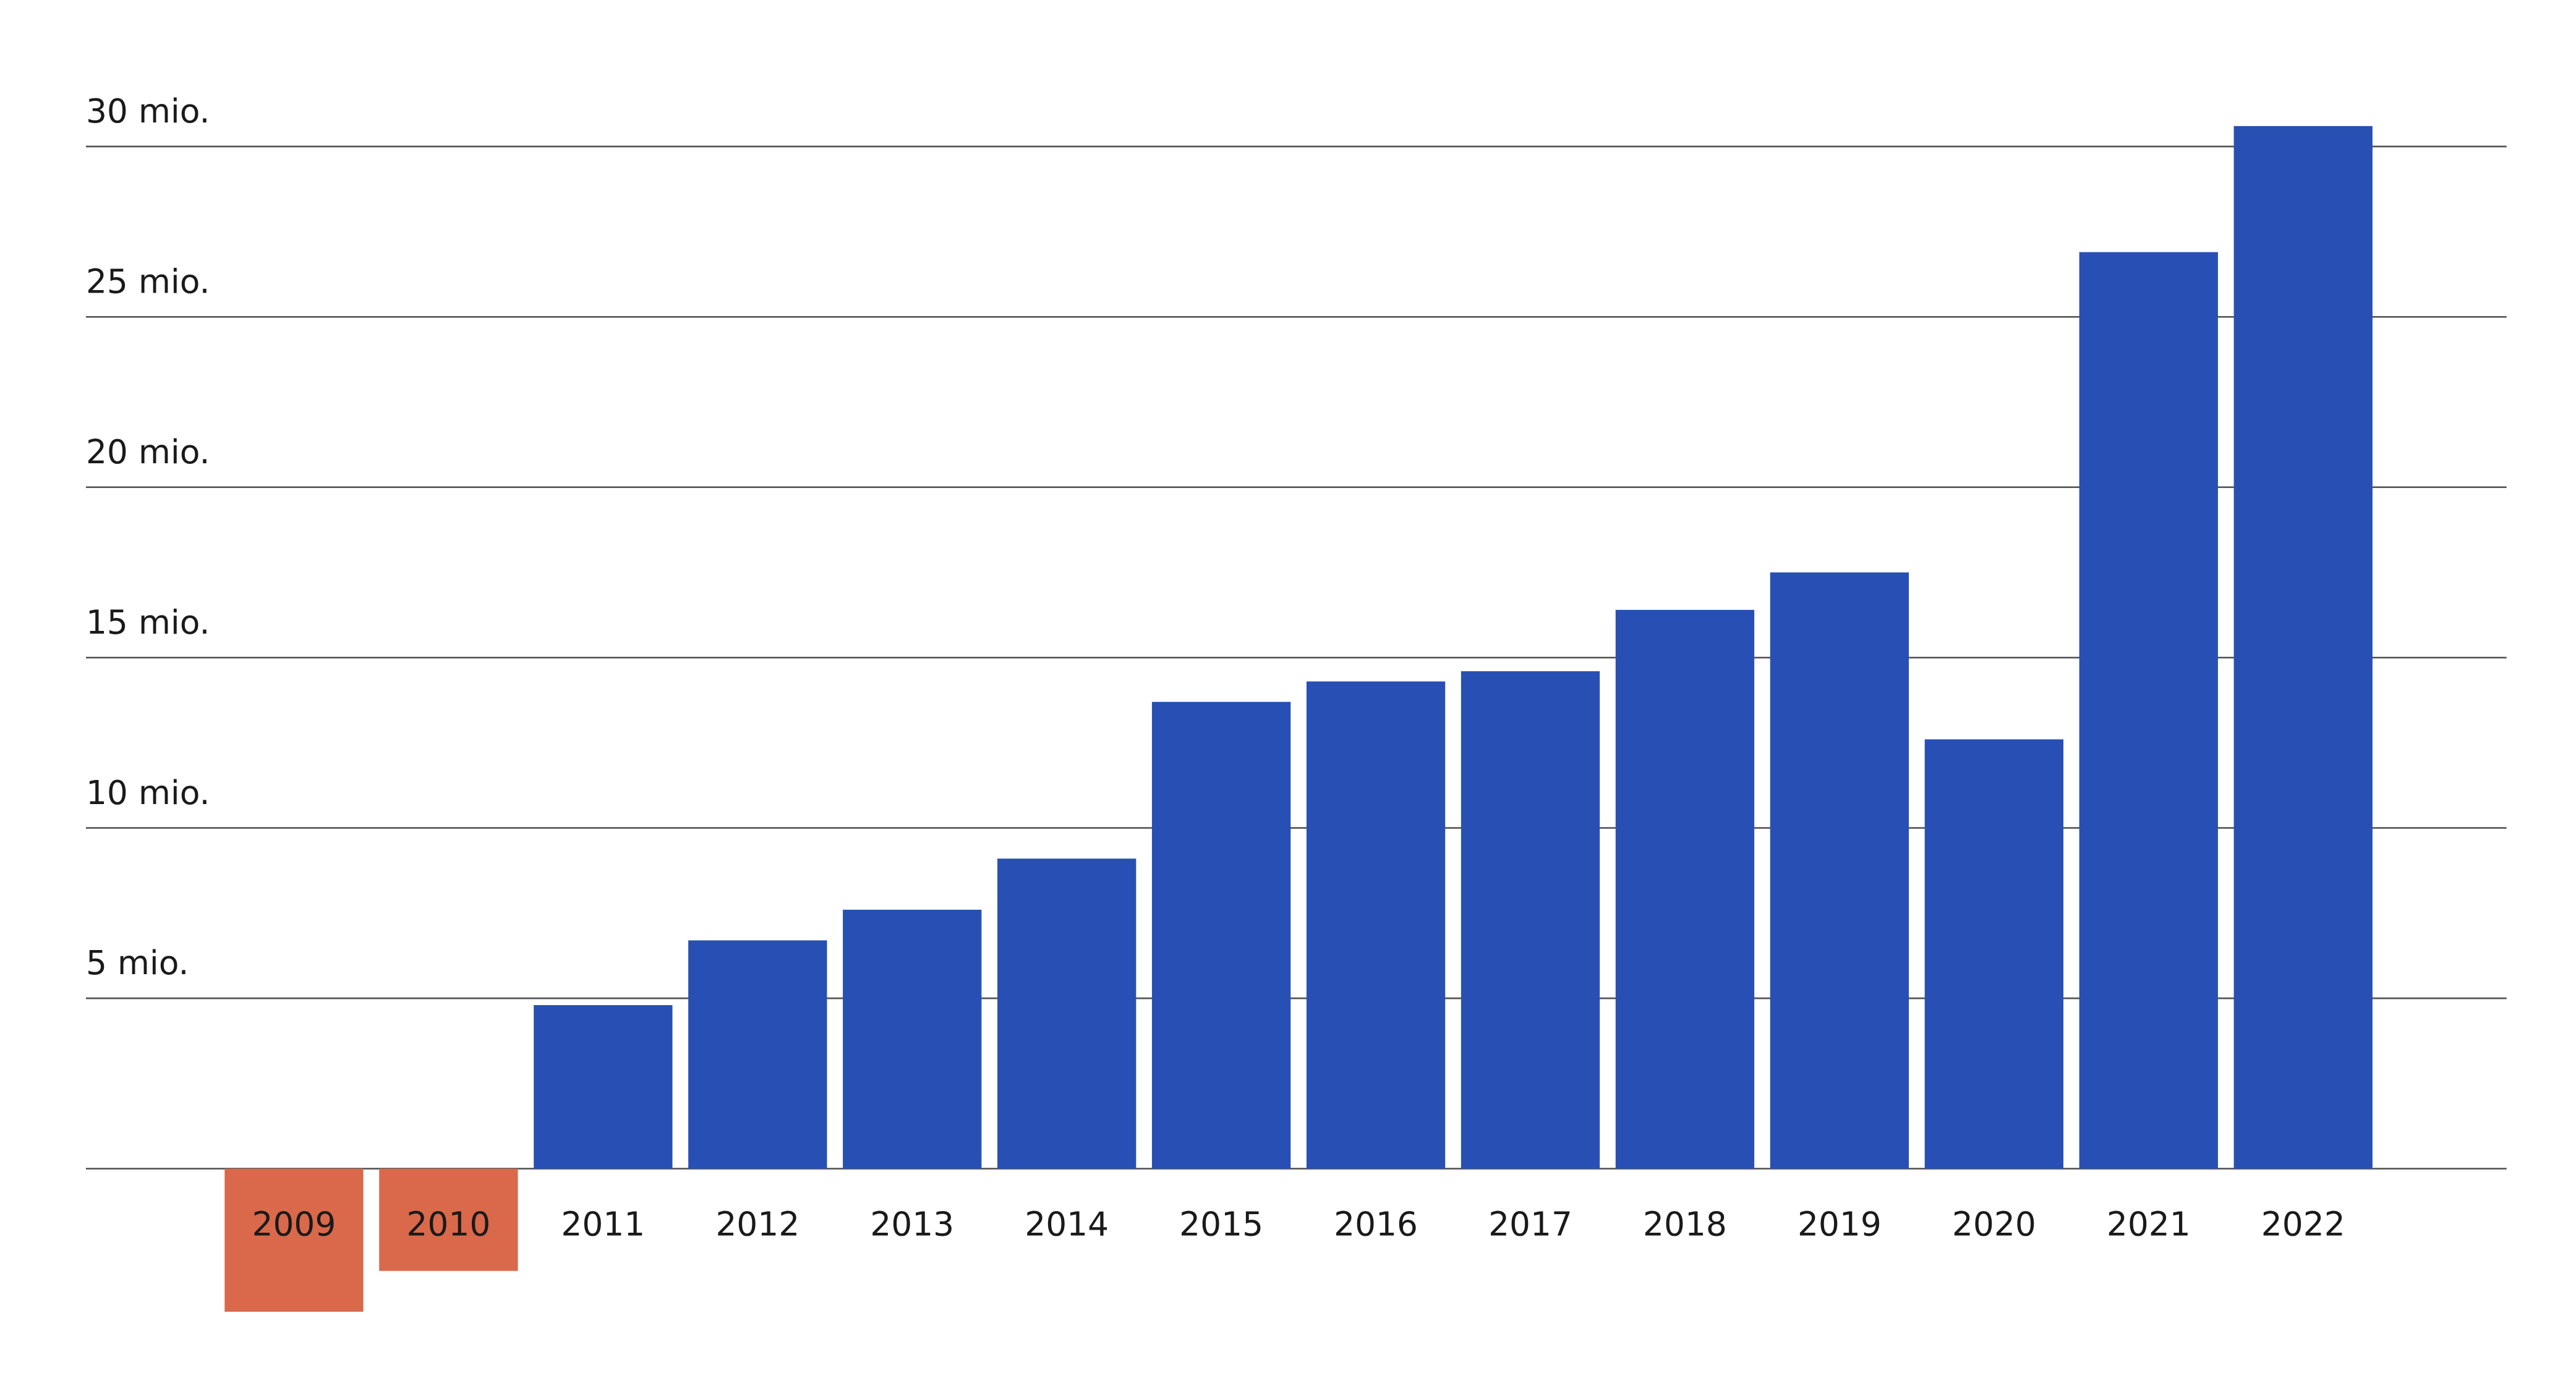 This screenshot has height=1396, width=2576. I want to click on y-tick-label: 10 mio., so click(148, 792).